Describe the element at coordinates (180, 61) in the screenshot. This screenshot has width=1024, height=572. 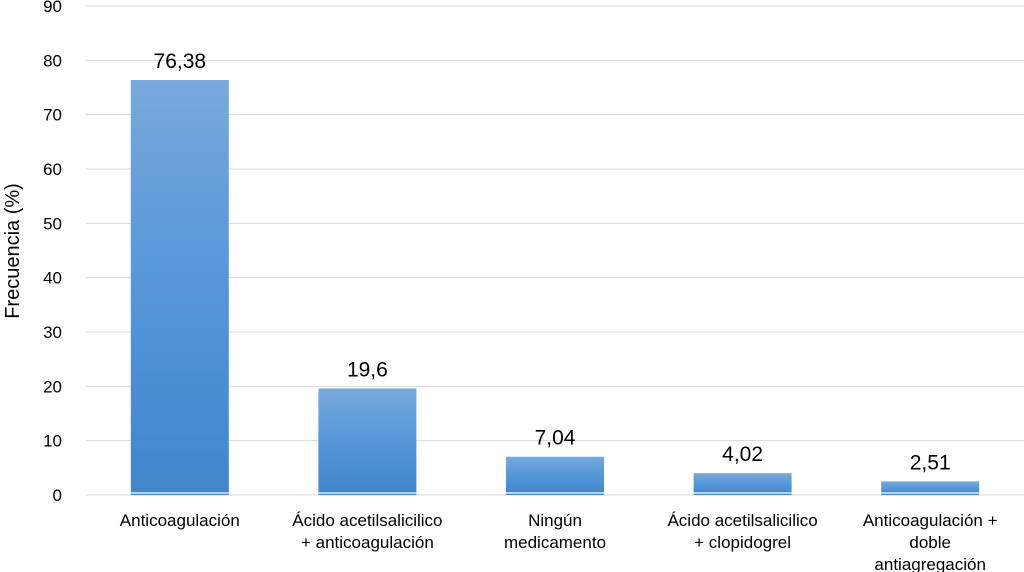
I see `data-label: 76,38` at that location.